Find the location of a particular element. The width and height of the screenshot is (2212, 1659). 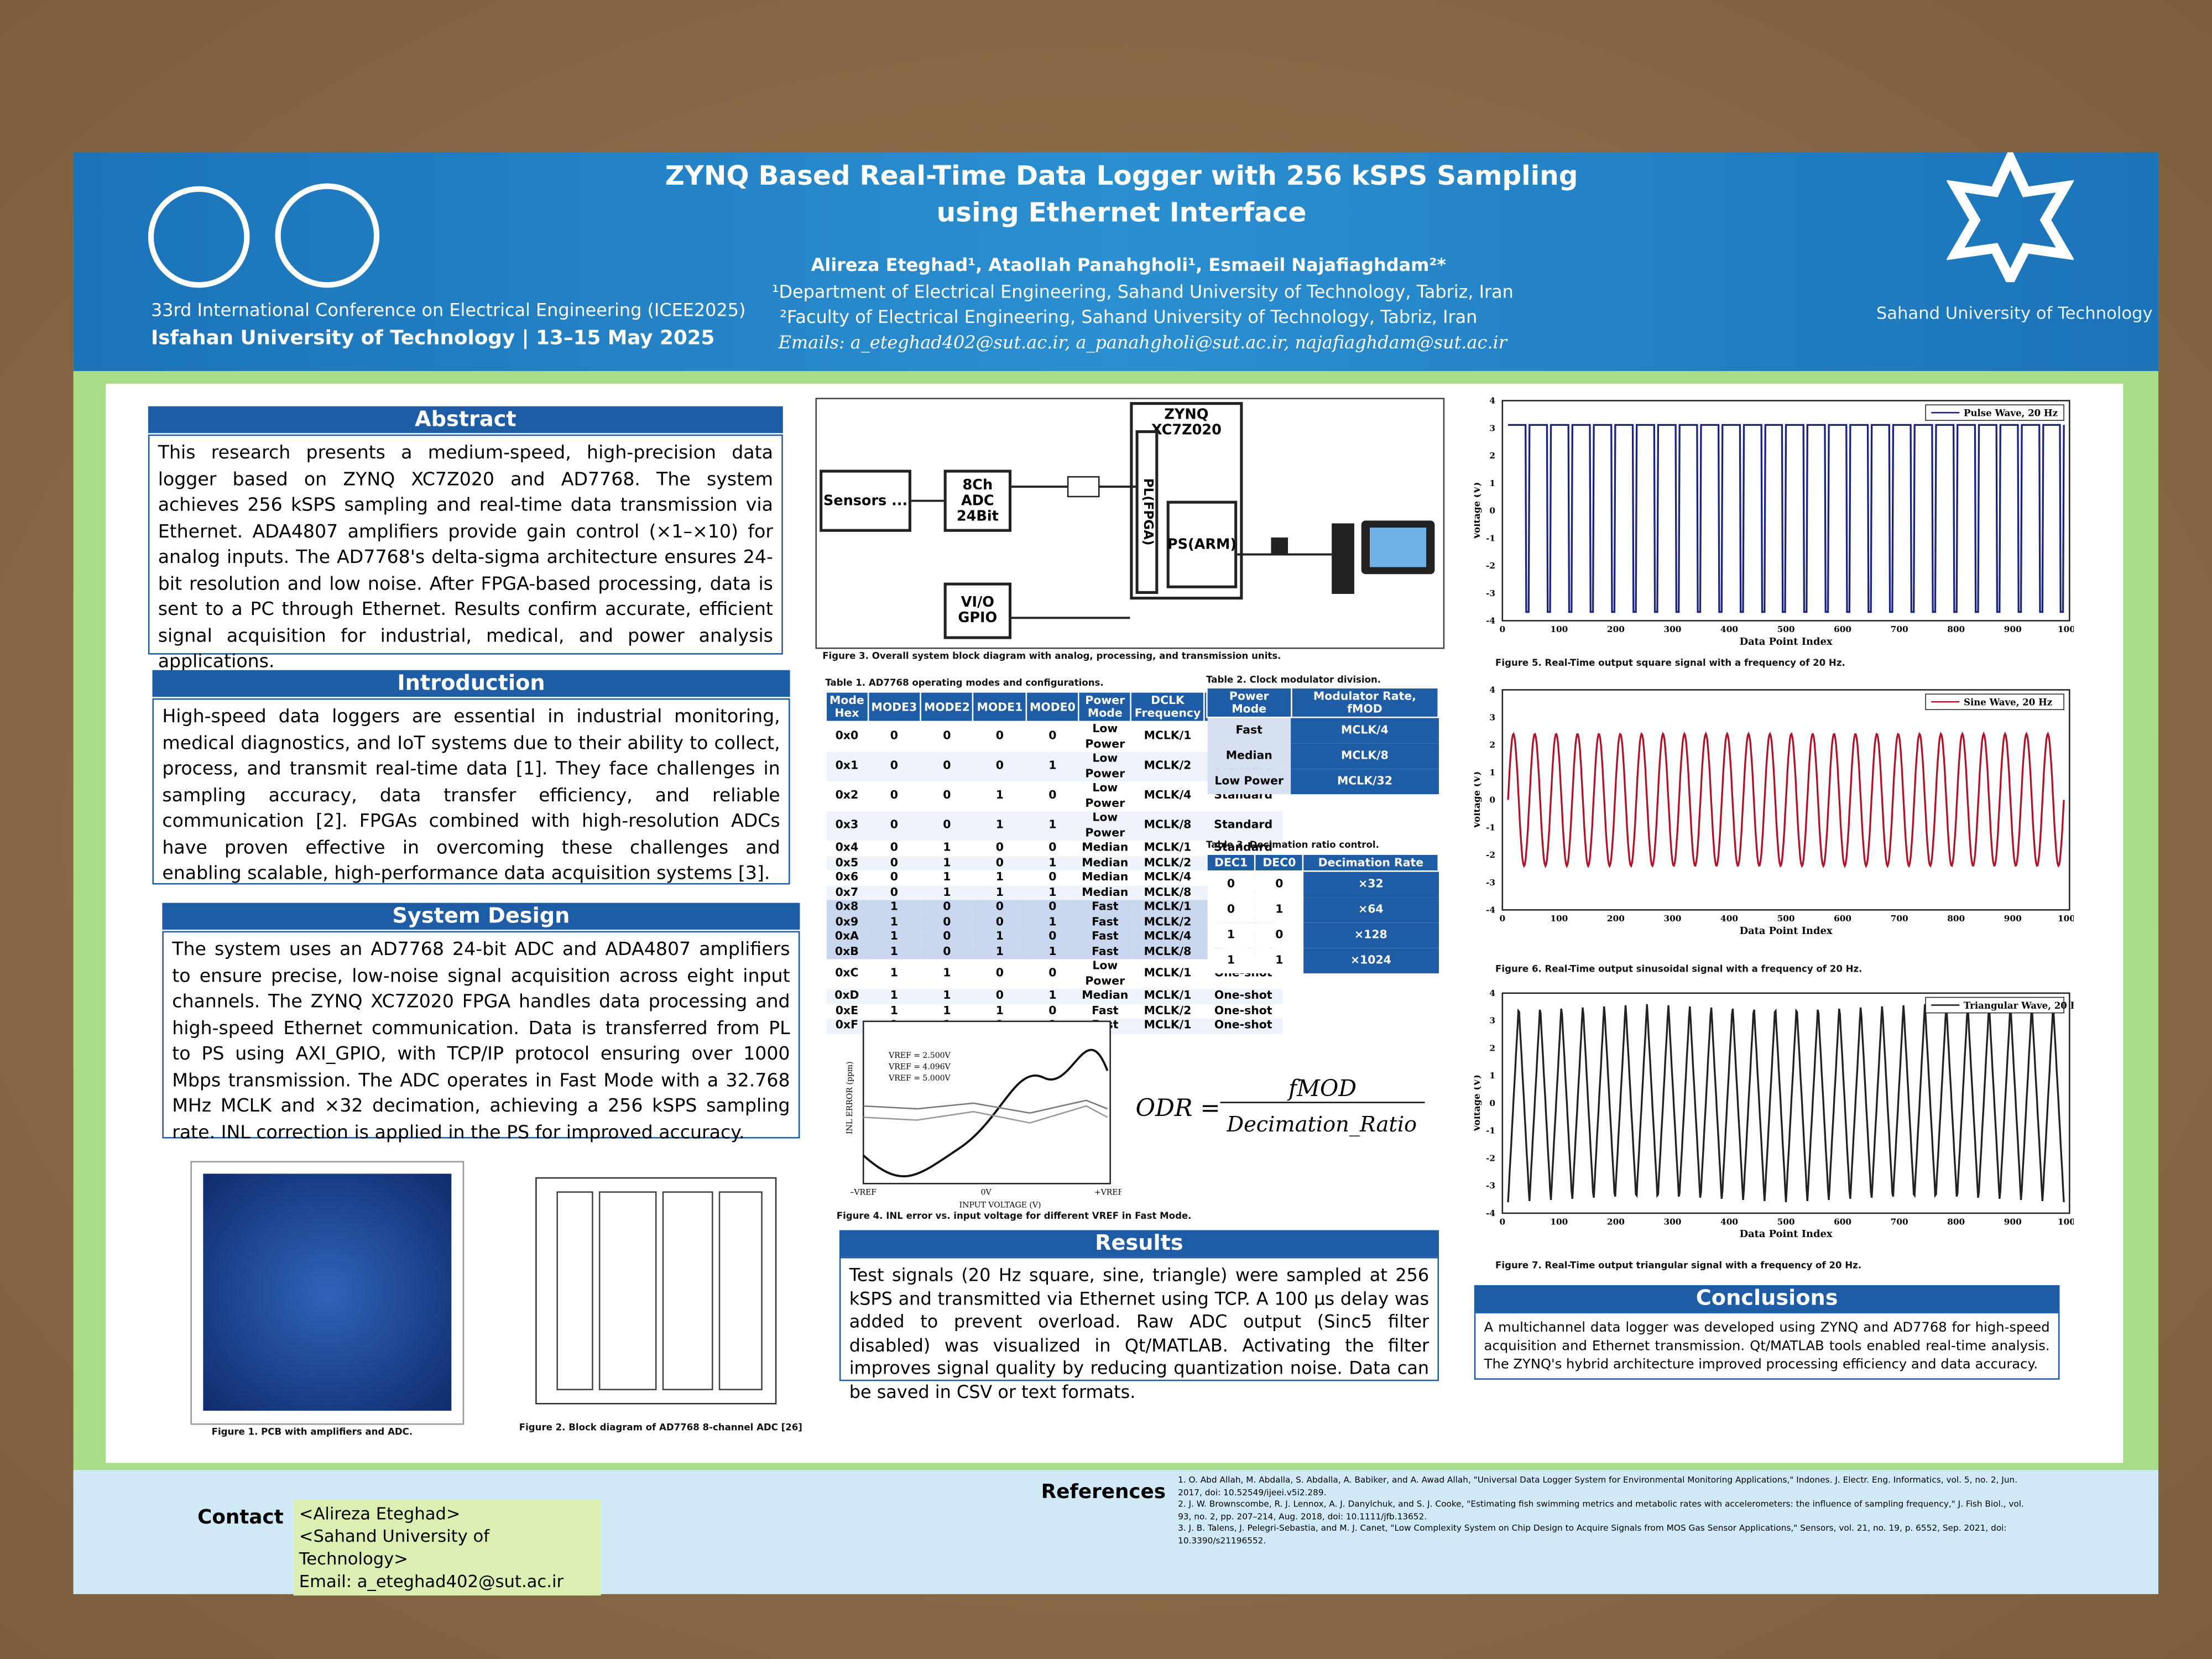

cell: ×128 is located at coordinates (1370, 935).